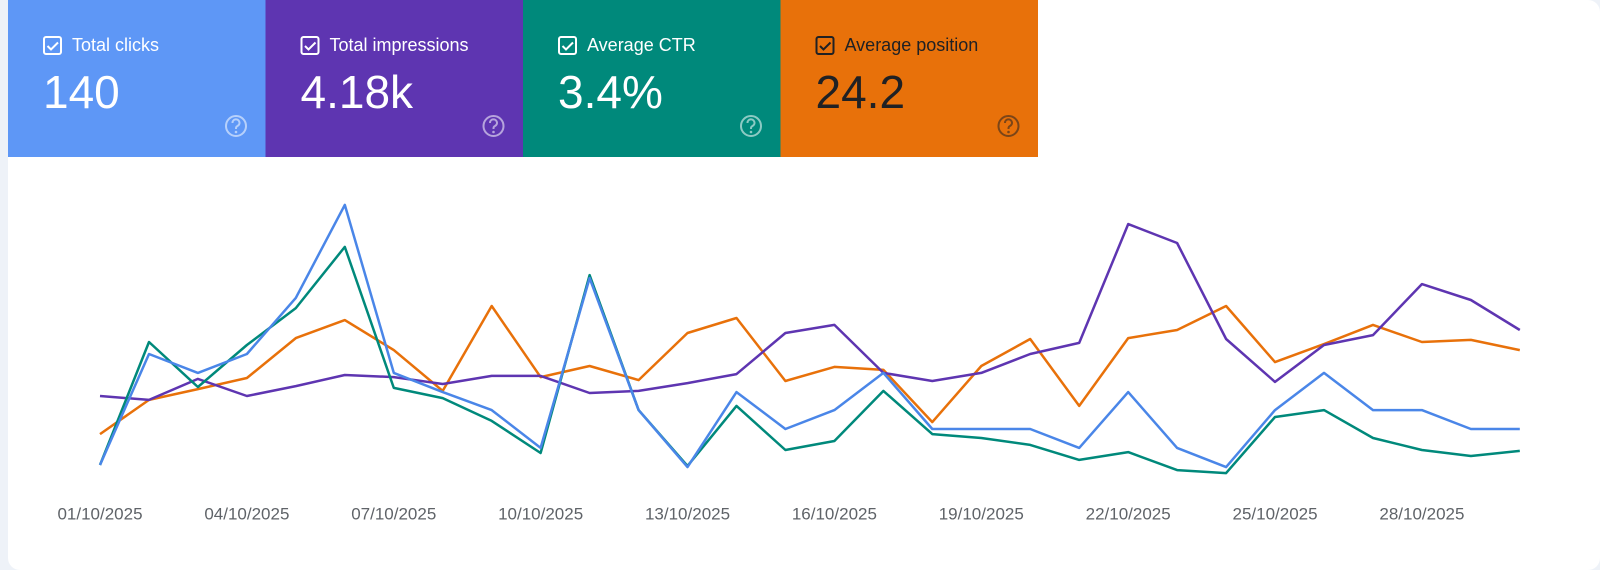 The image size is (1600, 570). What do you see at coordinates (834, 513) in the screenshot?
I see `x-tick-label: 16/10/2025` at bounding box center [834, 513].